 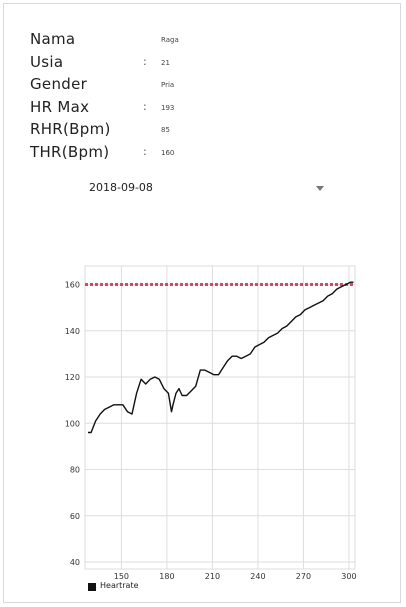 I want to click on x-tick-label: 240, so click(x=257, y=576).